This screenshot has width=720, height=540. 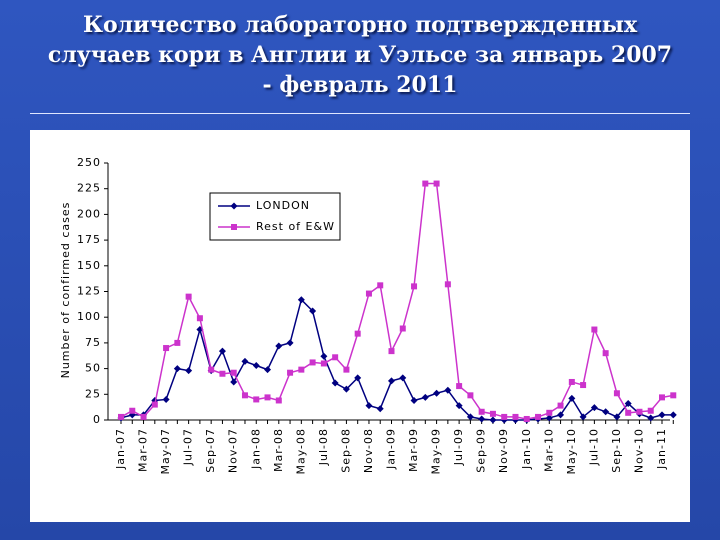 I want to click on x-tick-label: Nov-09, so click(x=503, y=450).